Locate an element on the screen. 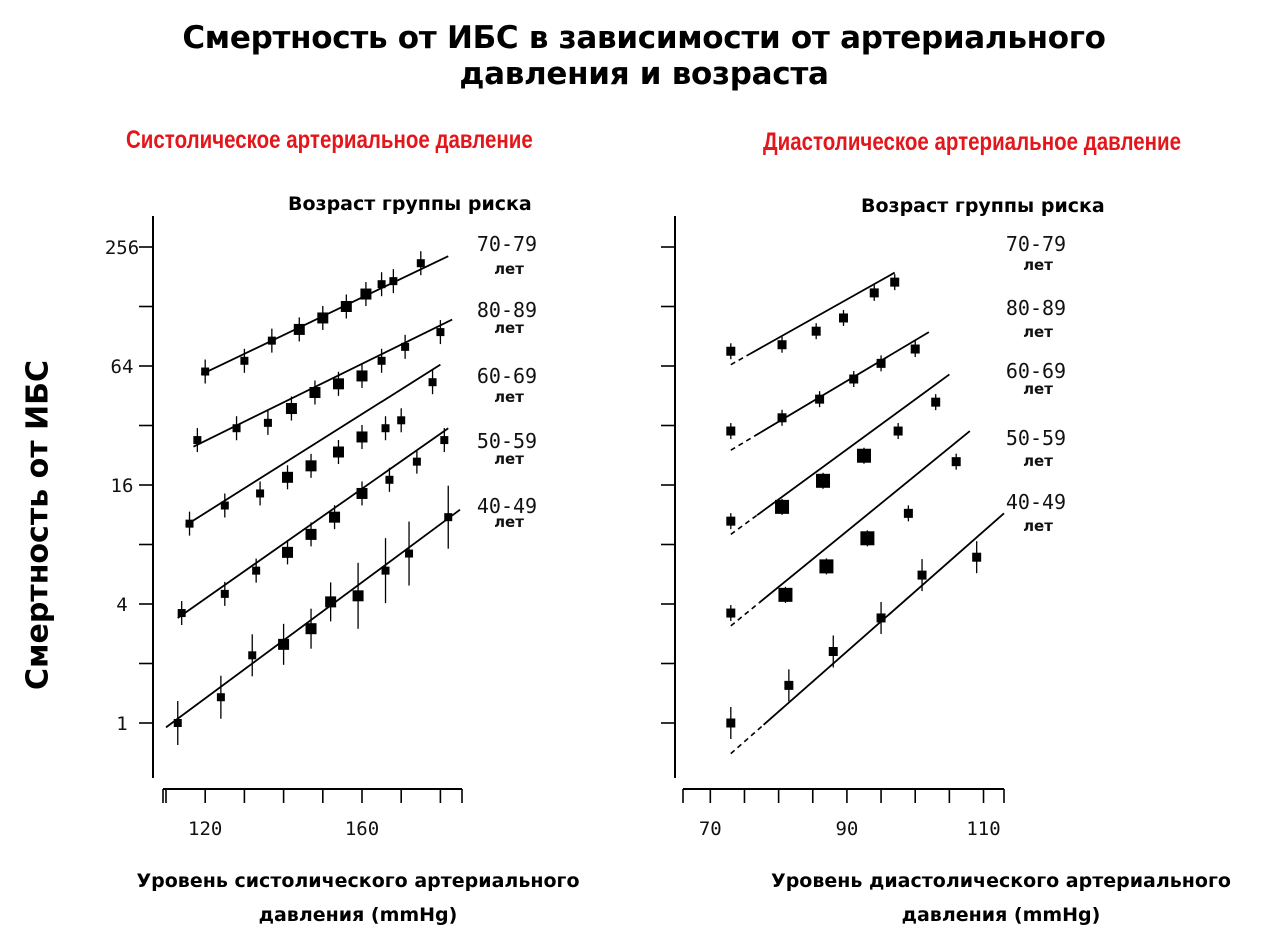 The width and height of the screenshot is (1288, 940). diastolic-series-50-59-legend-unit: лет is located at coordinates (1038, 461).